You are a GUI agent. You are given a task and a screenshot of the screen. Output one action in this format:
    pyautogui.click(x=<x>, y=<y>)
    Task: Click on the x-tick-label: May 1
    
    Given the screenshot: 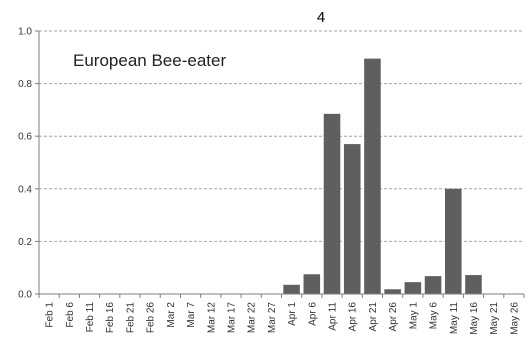 What is the action you would take?
    pyautogui.click(x=413, y=316)
    